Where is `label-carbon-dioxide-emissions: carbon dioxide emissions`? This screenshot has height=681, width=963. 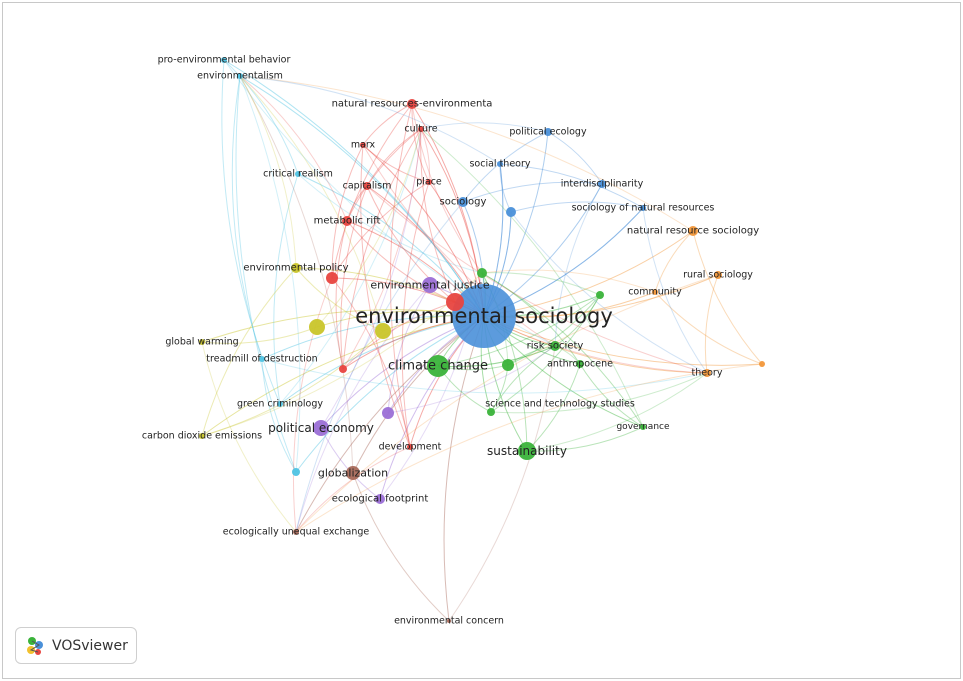 label-carbon-dioxide-emissions: carbon dioxide emissions is located at coordinates (202, 436).